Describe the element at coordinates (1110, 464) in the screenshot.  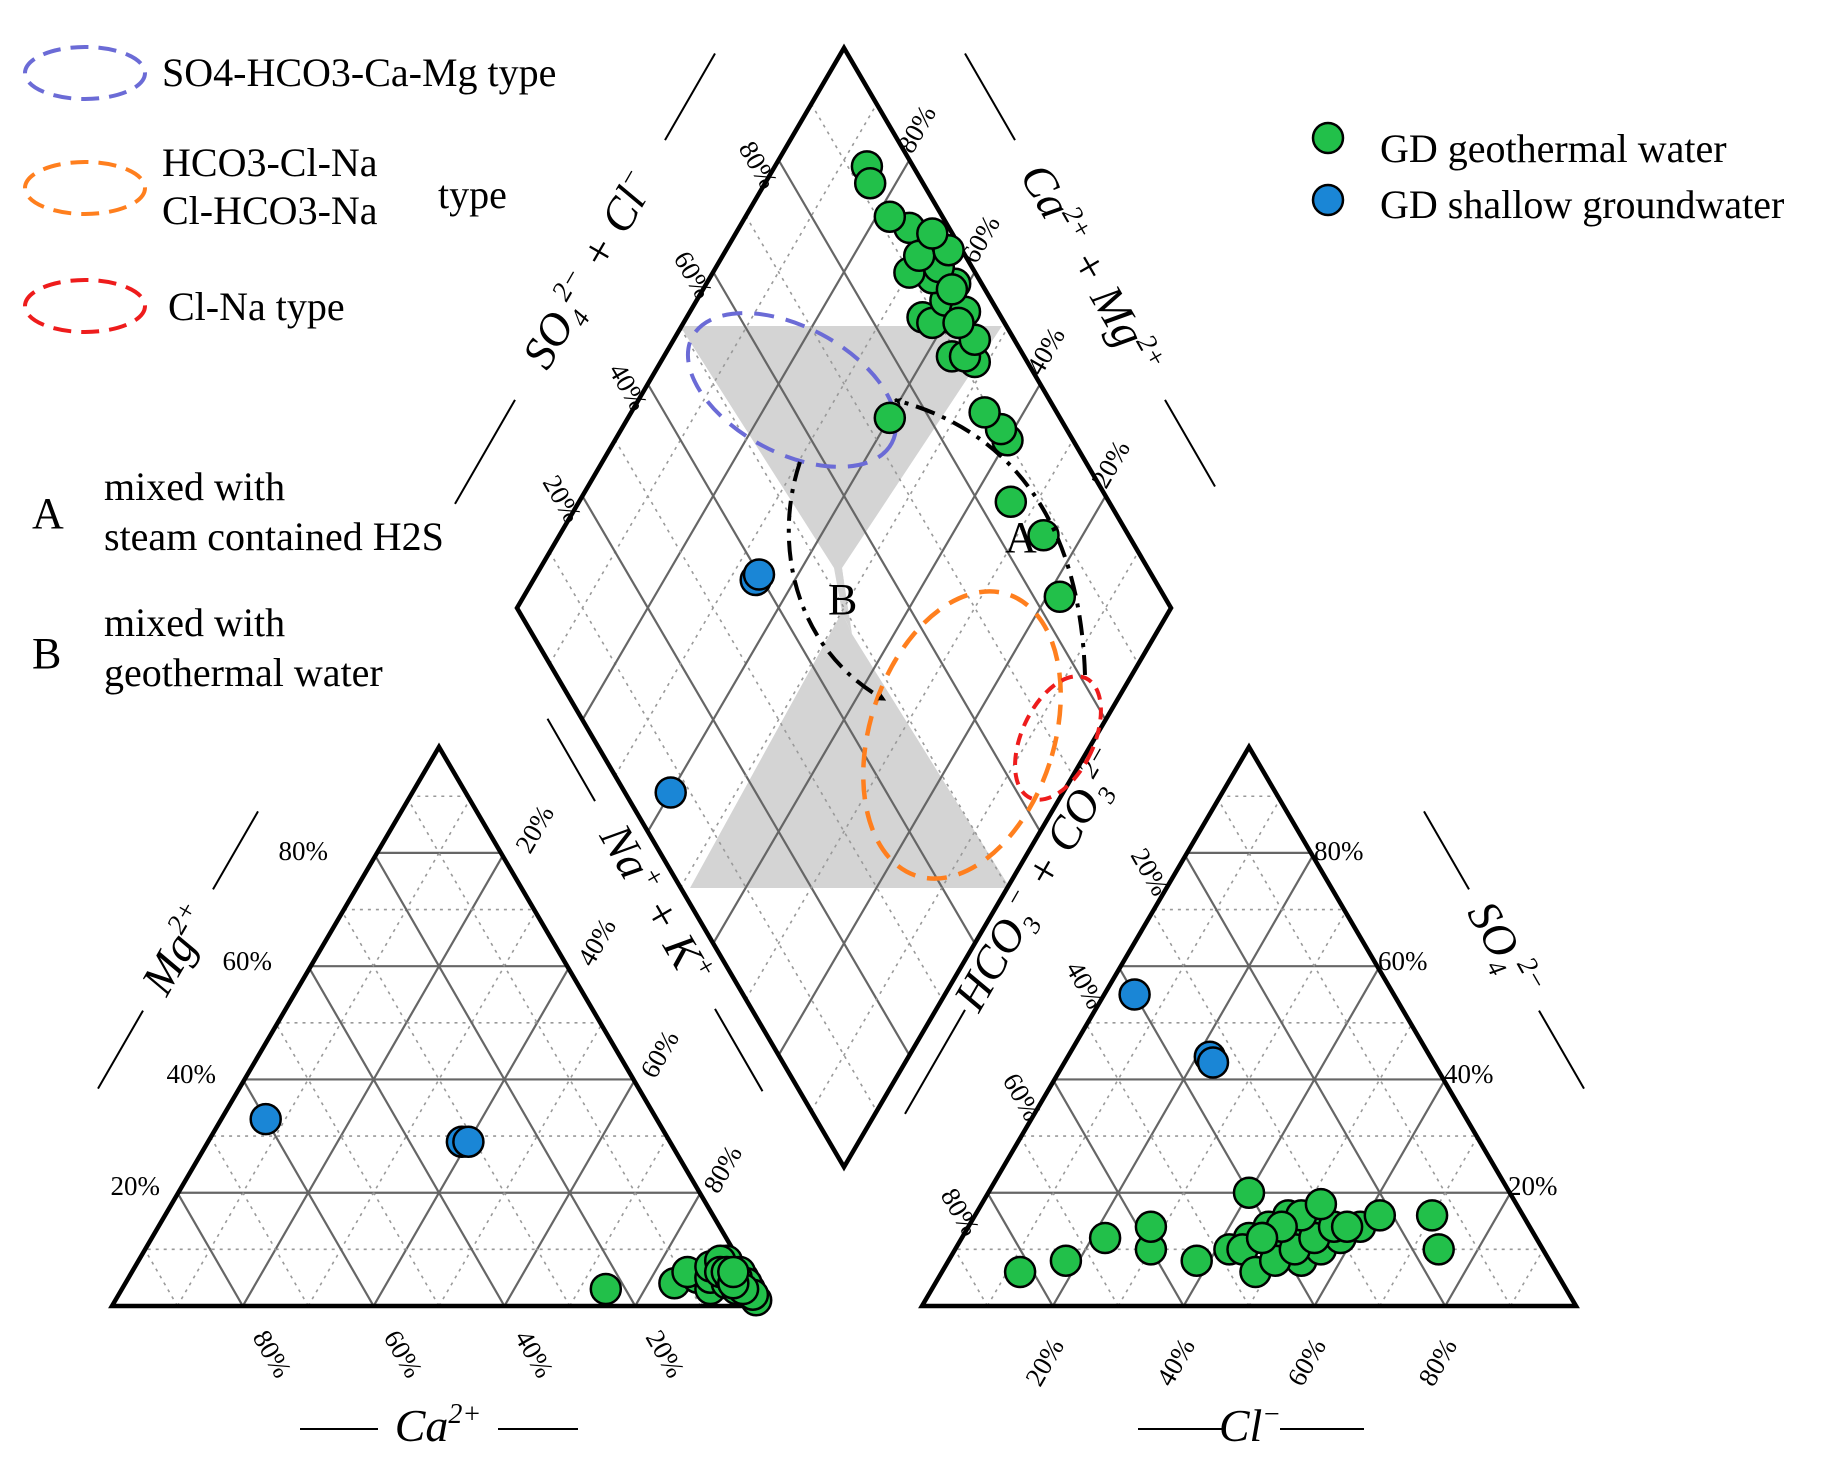
I see `tick-camg-20: 20%` at that location.